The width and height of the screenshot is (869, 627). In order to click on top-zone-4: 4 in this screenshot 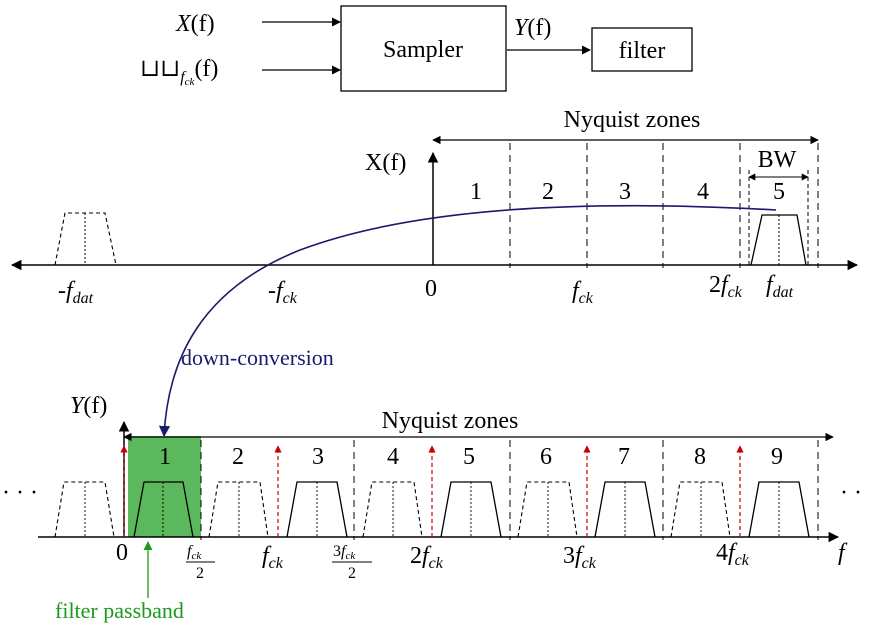, I will do `click(703, 192)`.